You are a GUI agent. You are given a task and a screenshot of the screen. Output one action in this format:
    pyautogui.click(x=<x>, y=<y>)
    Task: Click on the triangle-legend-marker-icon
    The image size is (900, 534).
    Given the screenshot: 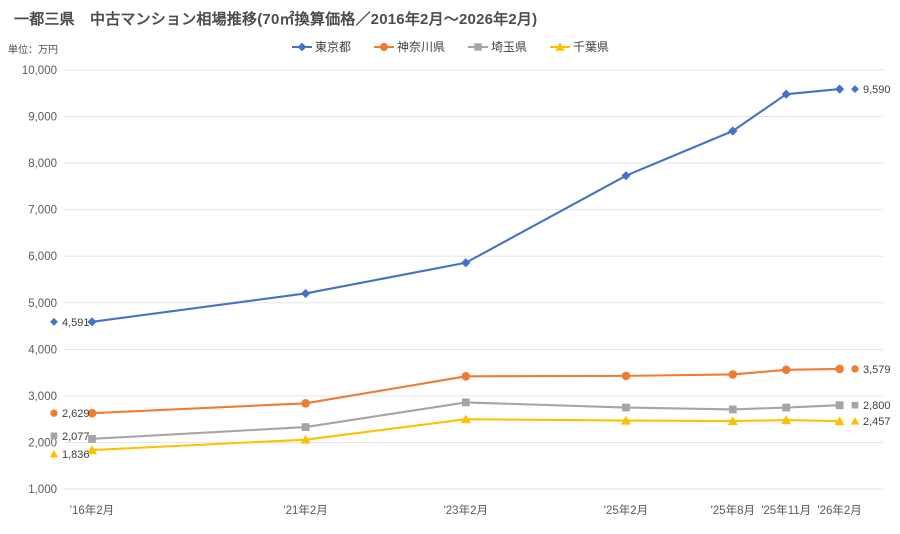 What is the action you would take?
    pyautogui.click(x=560, y=46)
    